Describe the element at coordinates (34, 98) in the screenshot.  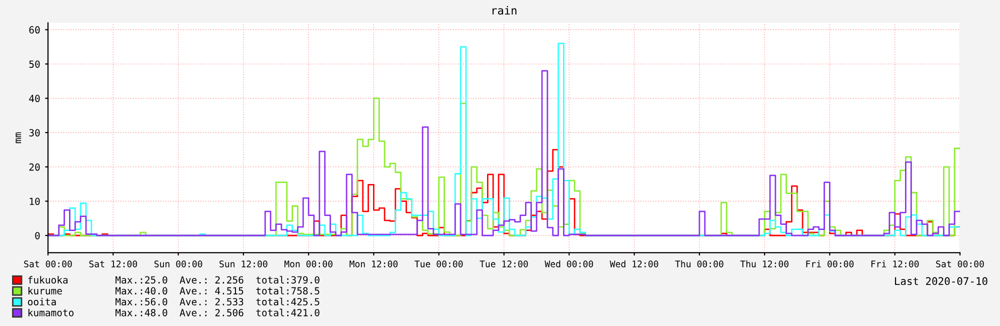
I see `y-tick-label: 40` at that location.